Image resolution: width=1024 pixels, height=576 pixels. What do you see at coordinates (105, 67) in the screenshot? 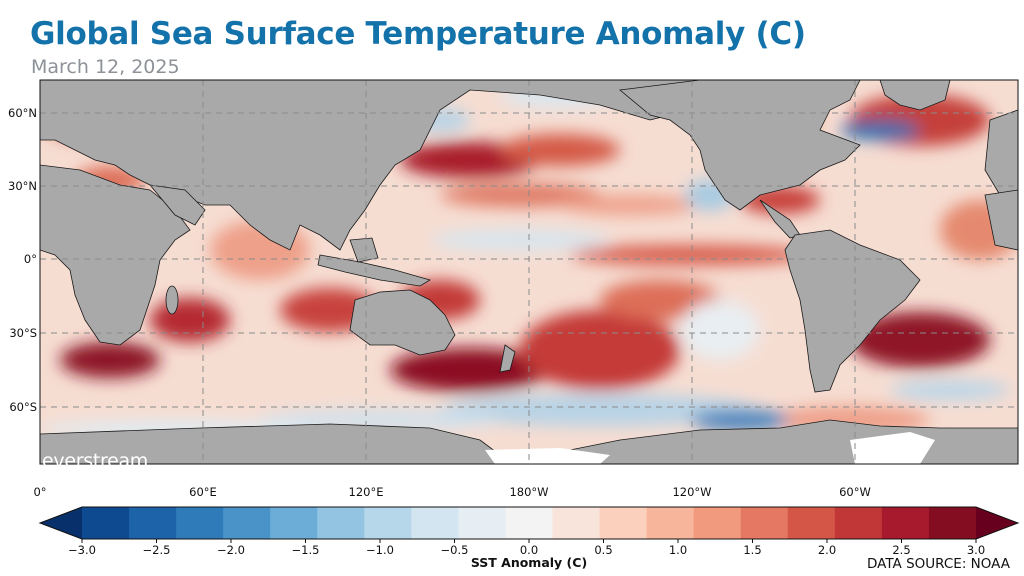
I see `date-subtitle: March 12, 2025` at bounding box center [105, 67].